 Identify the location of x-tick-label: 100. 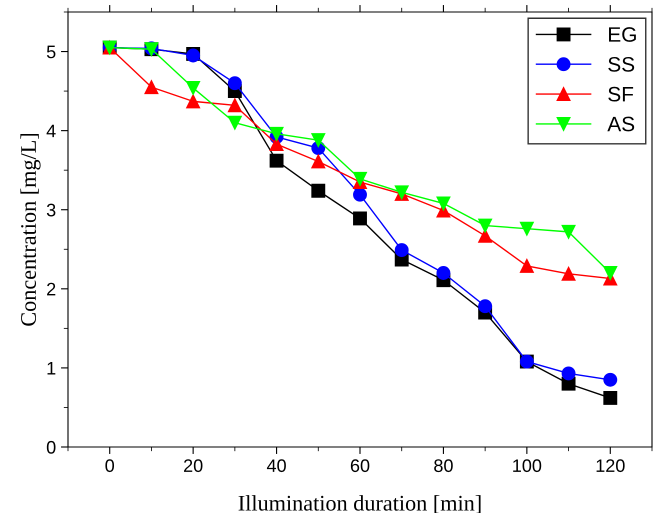
(527, 465).